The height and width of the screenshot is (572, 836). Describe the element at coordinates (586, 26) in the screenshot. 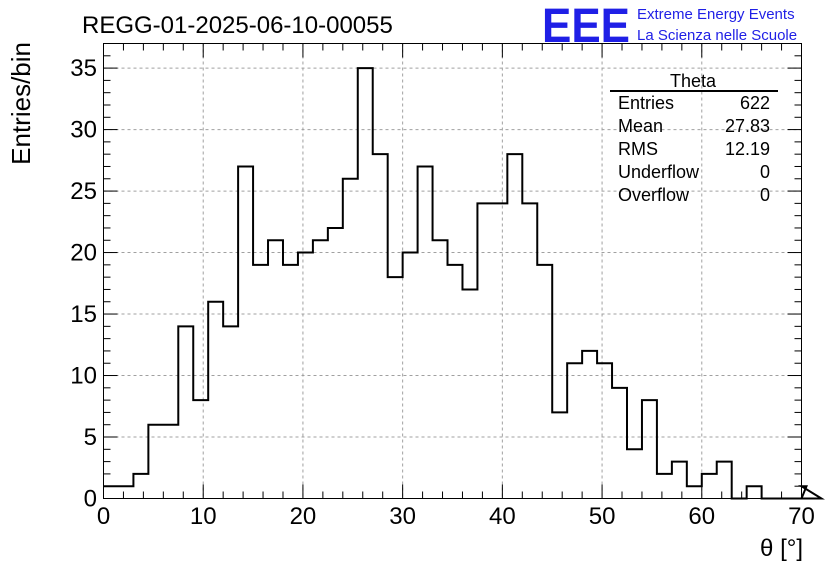

I see `eee-logo-mark: EEE` at that location.